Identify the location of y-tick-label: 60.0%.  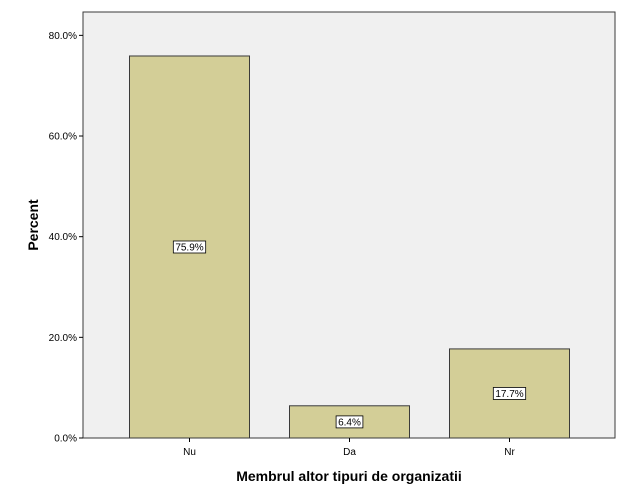
(63, 137).